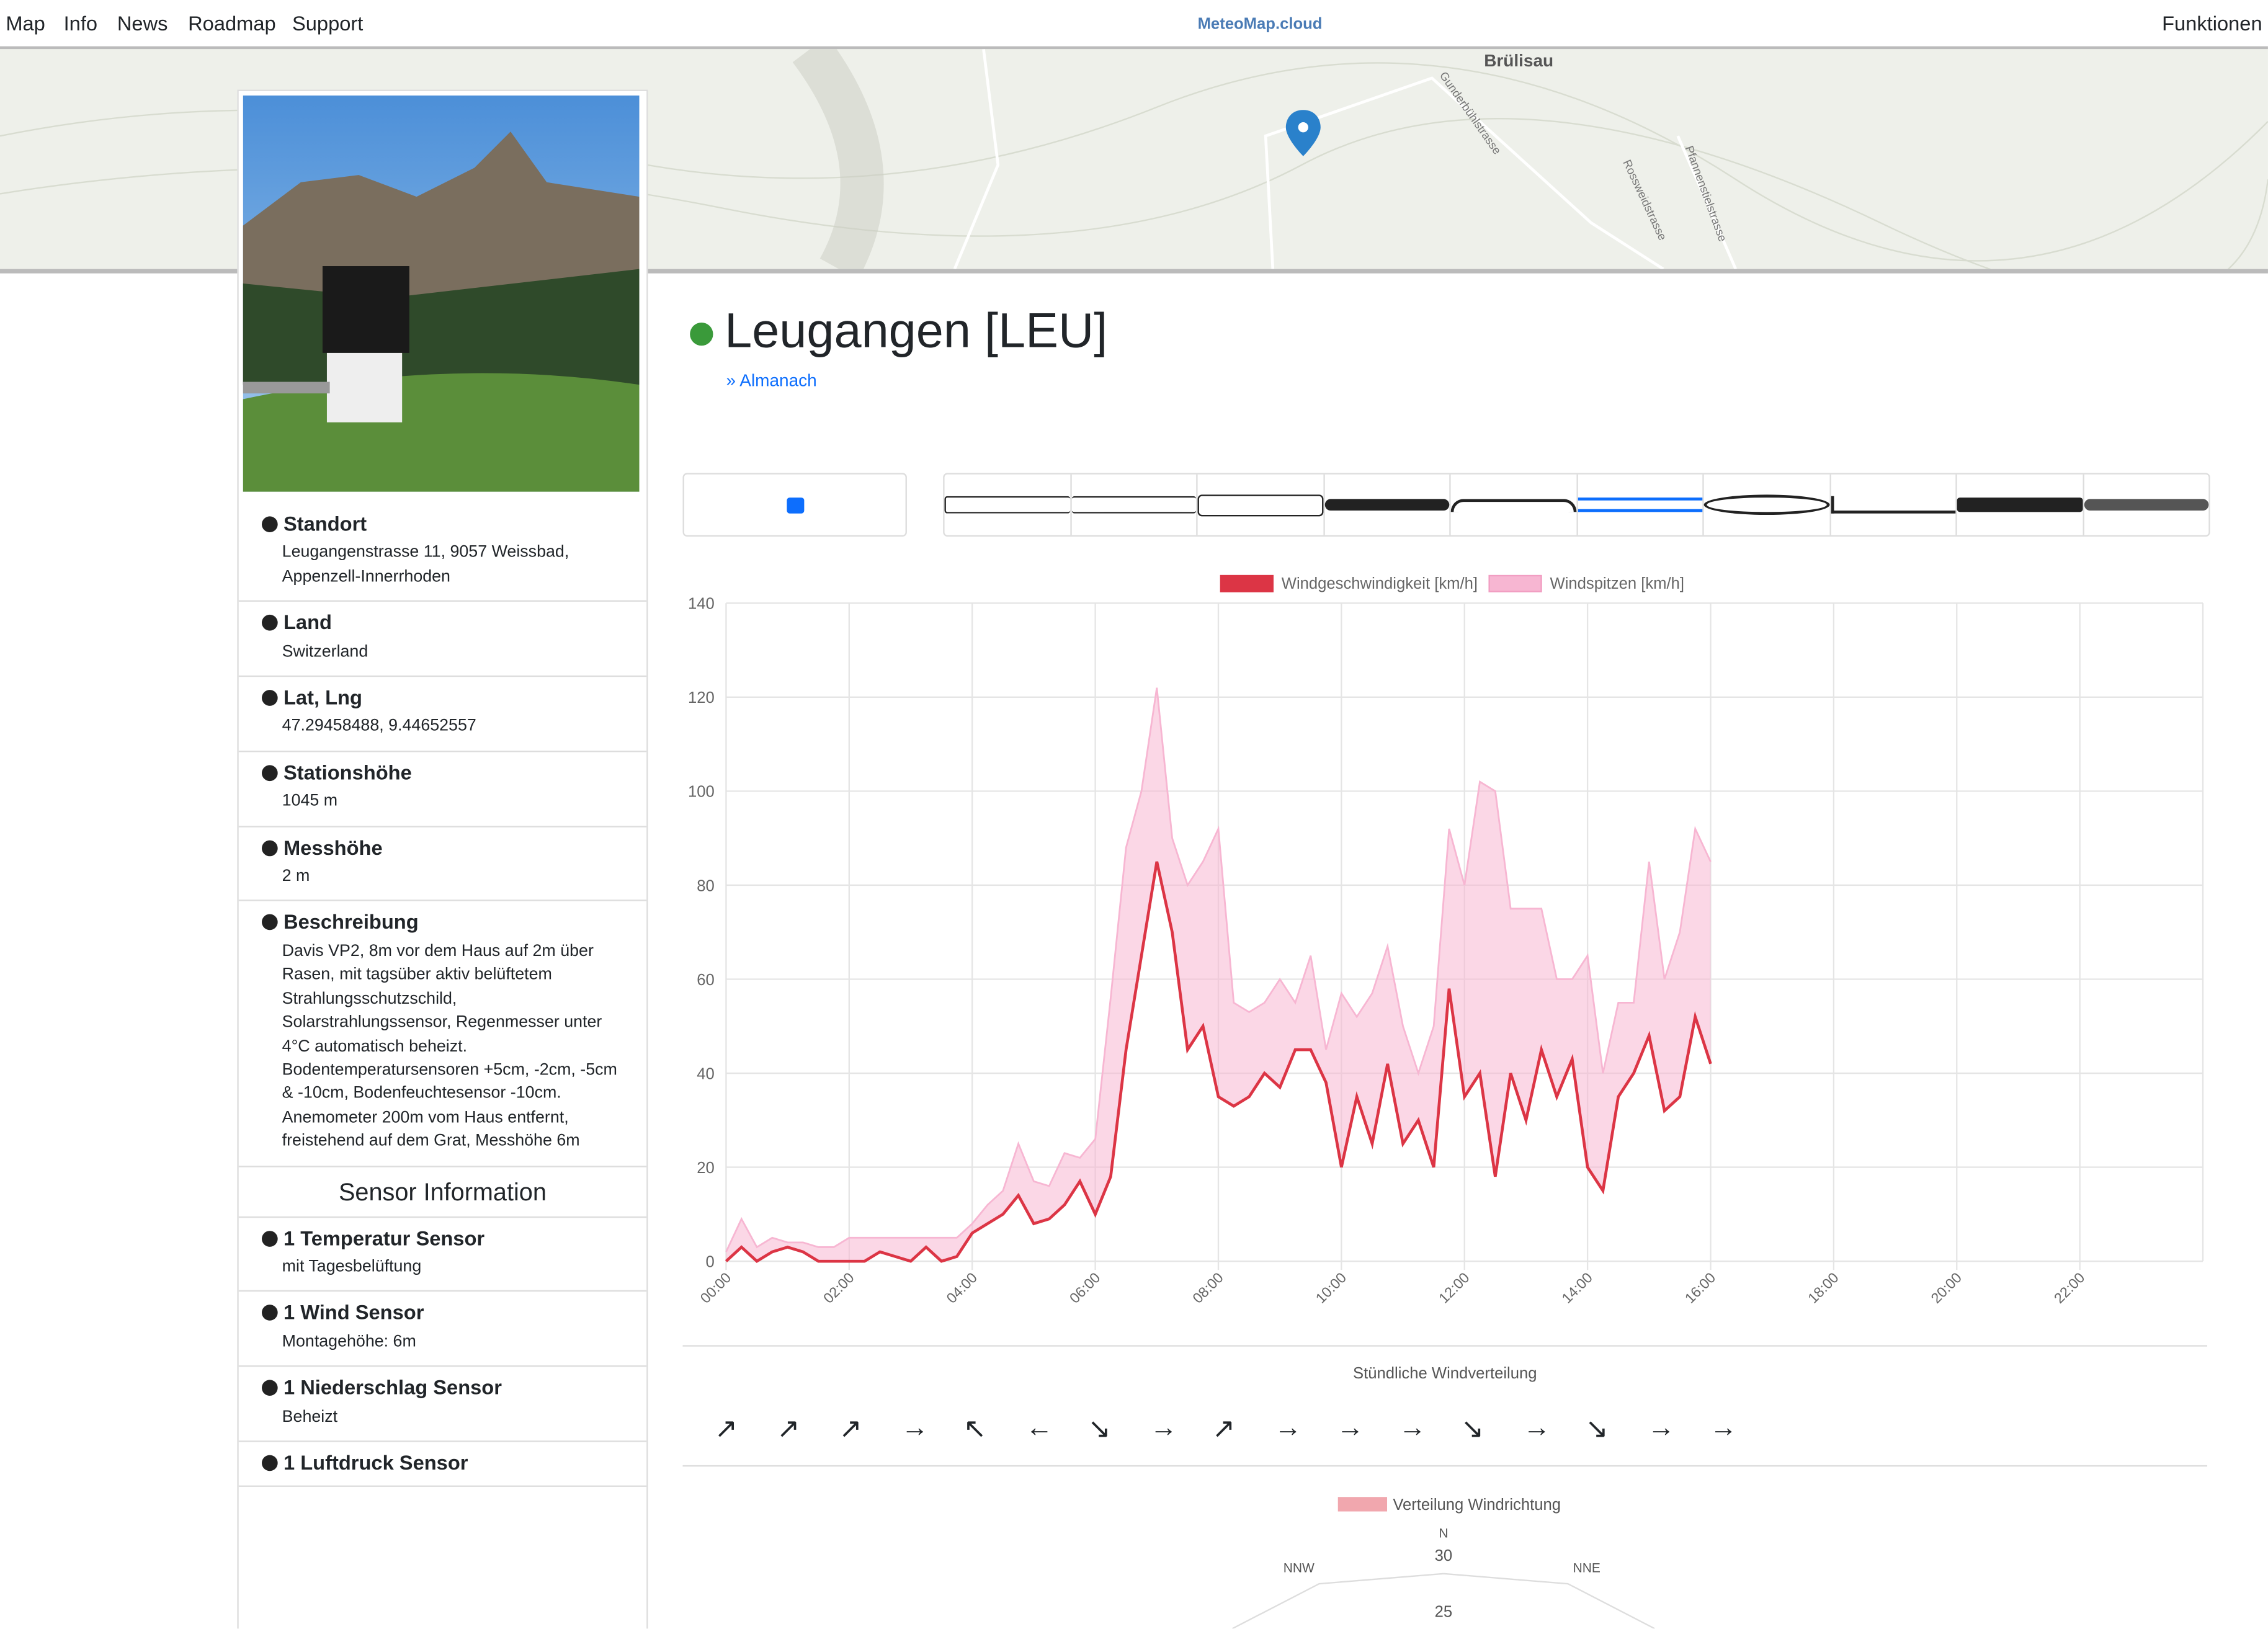 Image resolution: width=2268 pixels, height=1629 pixels. Describe the element at coordinates (2212, 23) in the screenshot. I see `nav-link: Funktionen` at that location.